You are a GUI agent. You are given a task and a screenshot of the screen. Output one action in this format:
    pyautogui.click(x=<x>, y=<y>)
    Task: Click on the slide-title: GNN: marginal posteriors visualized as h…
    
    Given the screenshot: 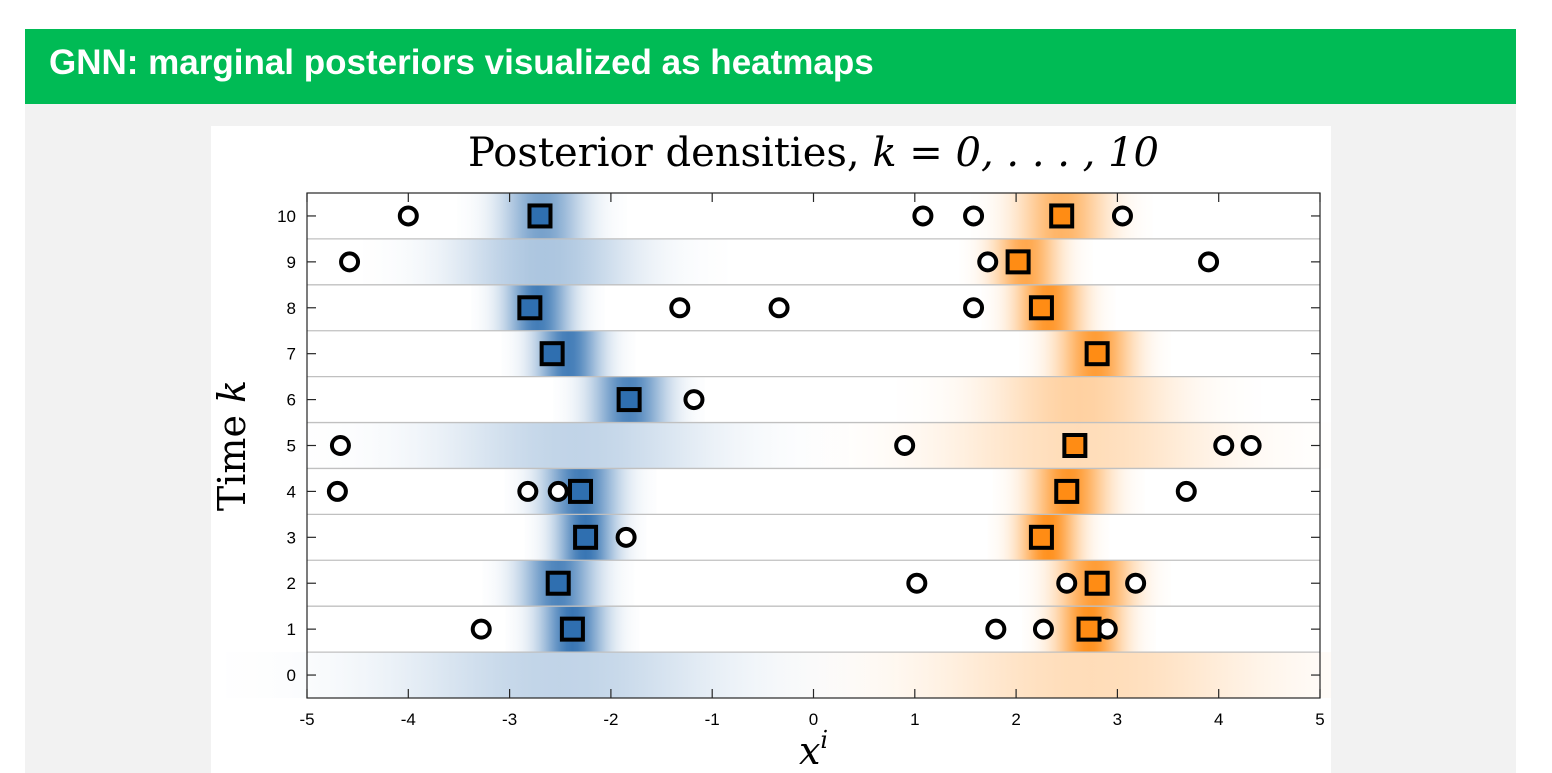 What is the action you would take?
    pyautogui.click(x=461, y=62)
    